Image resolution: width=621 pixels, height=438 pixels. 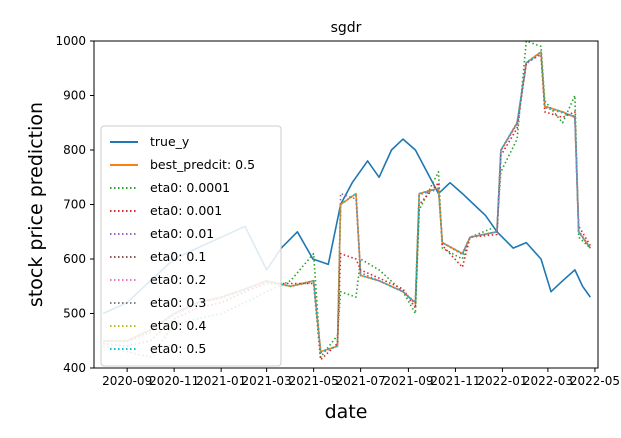 What do you see at coordinates (190, 187) in the screenshot?
I see `legend-label: eta0: 0.0001` at bounding box center [190, 187].